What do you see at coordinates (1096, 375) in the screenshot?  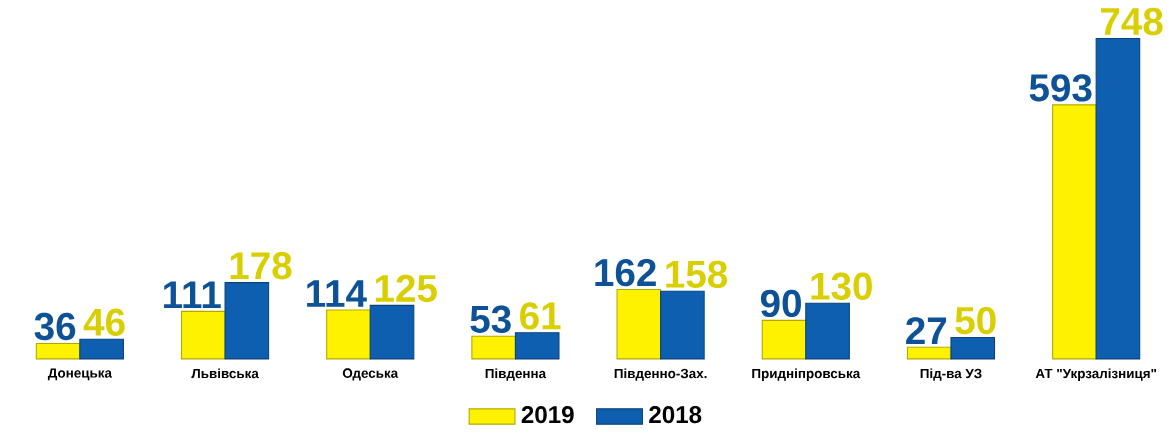 I see `x-tick-label: АТ "Укрзалізниця"` at bounding box center [1096, 375].